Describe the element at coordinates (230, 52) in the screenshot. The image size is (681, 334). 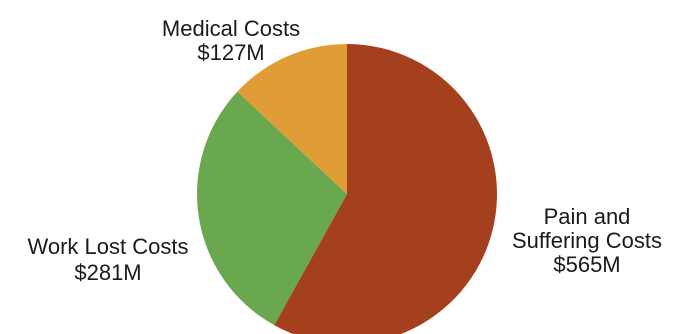
I see `slice-value-2: $127M` at that location.